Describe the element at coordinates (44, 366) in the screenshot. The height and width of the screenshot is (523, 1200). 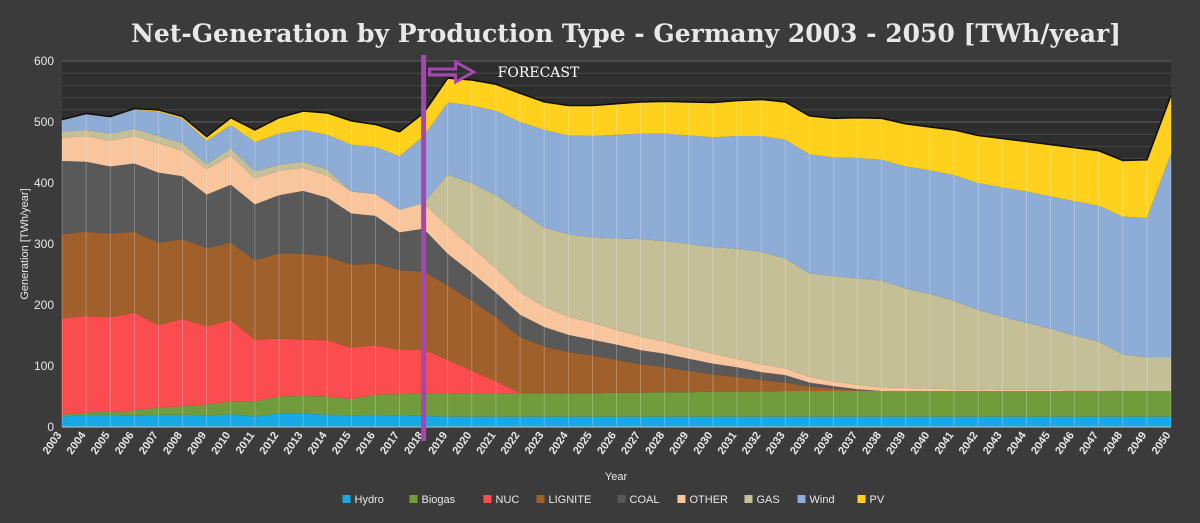
I see `y-tick-label: 100` at that location.